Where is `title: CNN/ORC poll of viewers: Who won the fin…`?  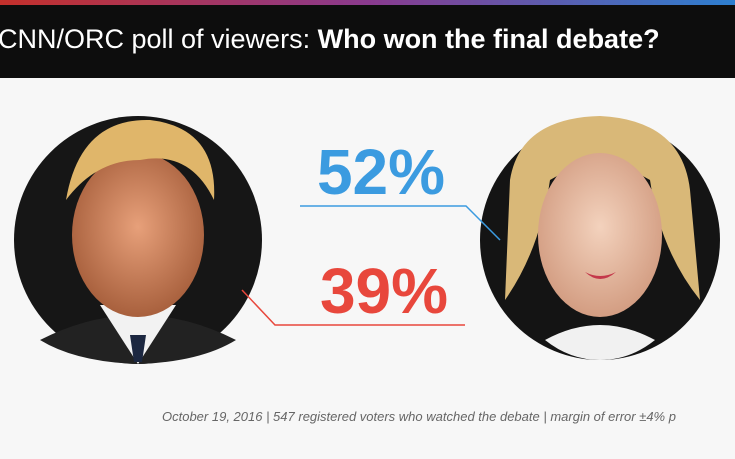 title: CNN/ORC poll of viewers: Who won the fin… is located at coordinates (330, 39).